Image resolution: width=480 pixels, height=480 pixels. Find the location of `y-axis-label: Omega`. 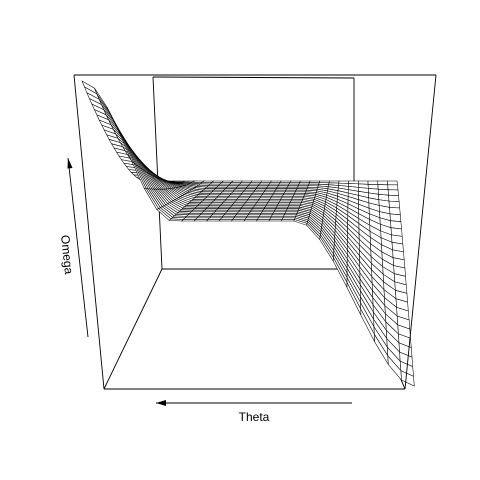

y-axis-label: Omega is located at coordinates (67, 254).